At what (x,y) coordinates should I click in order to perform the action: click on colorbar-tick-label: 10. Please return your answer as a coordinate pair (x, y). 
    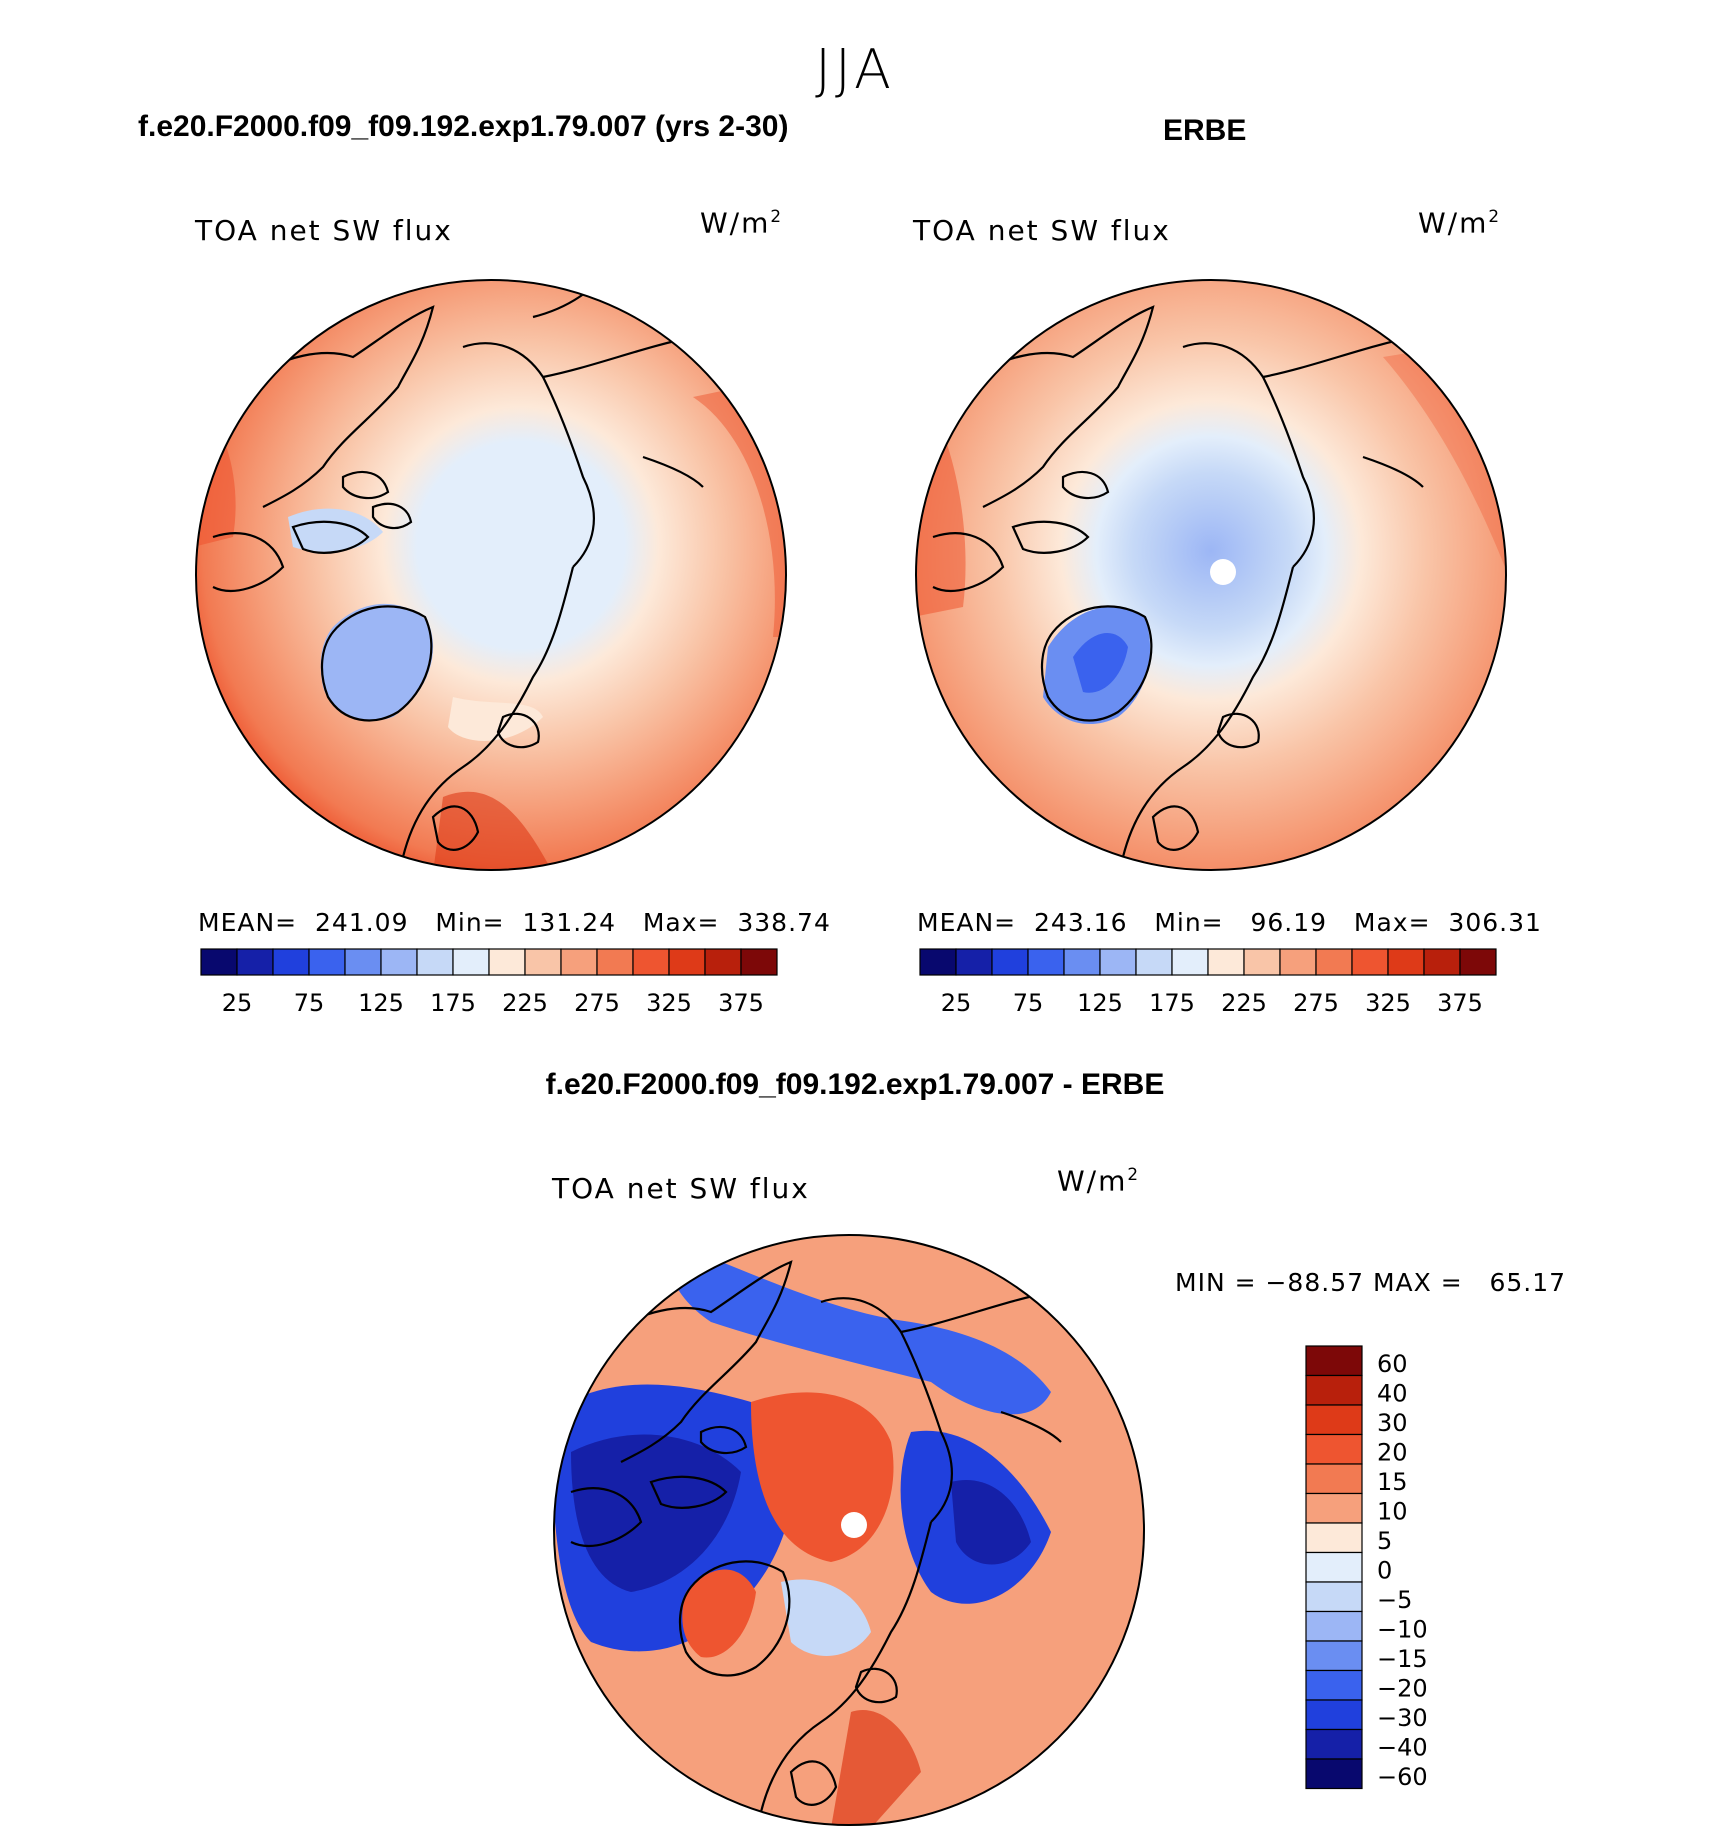
    Looking at the image, I should click on (1392, 1511).